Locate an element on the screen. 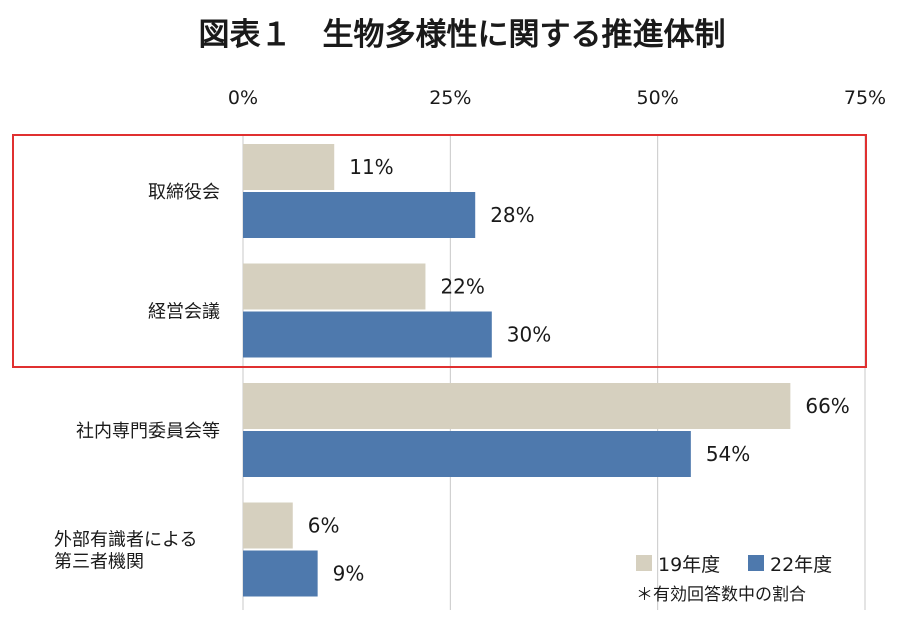 The height and width of the screenshot is (620, 900). data-label: 11% is located at coordinates (371, 167).